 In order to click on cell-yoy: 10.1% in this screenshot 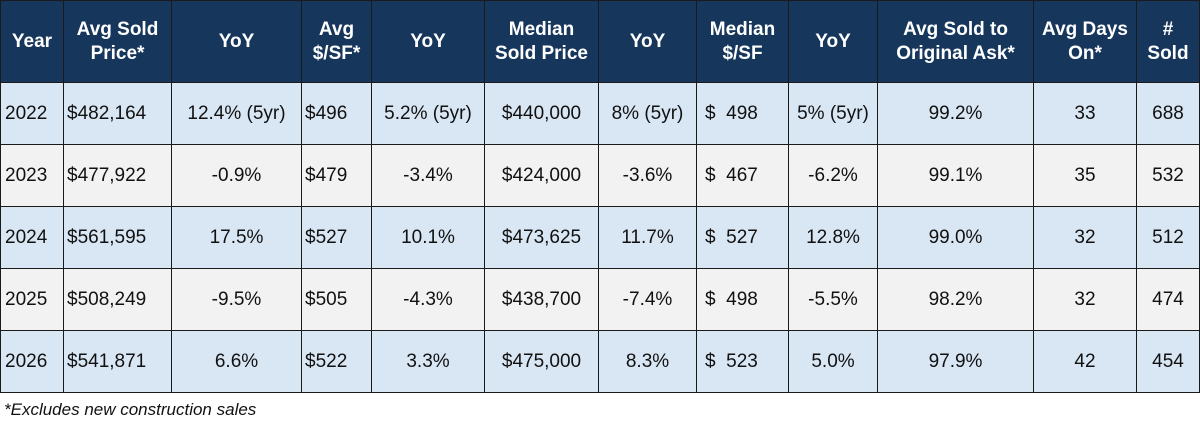, I will do `click(428, 237)`.